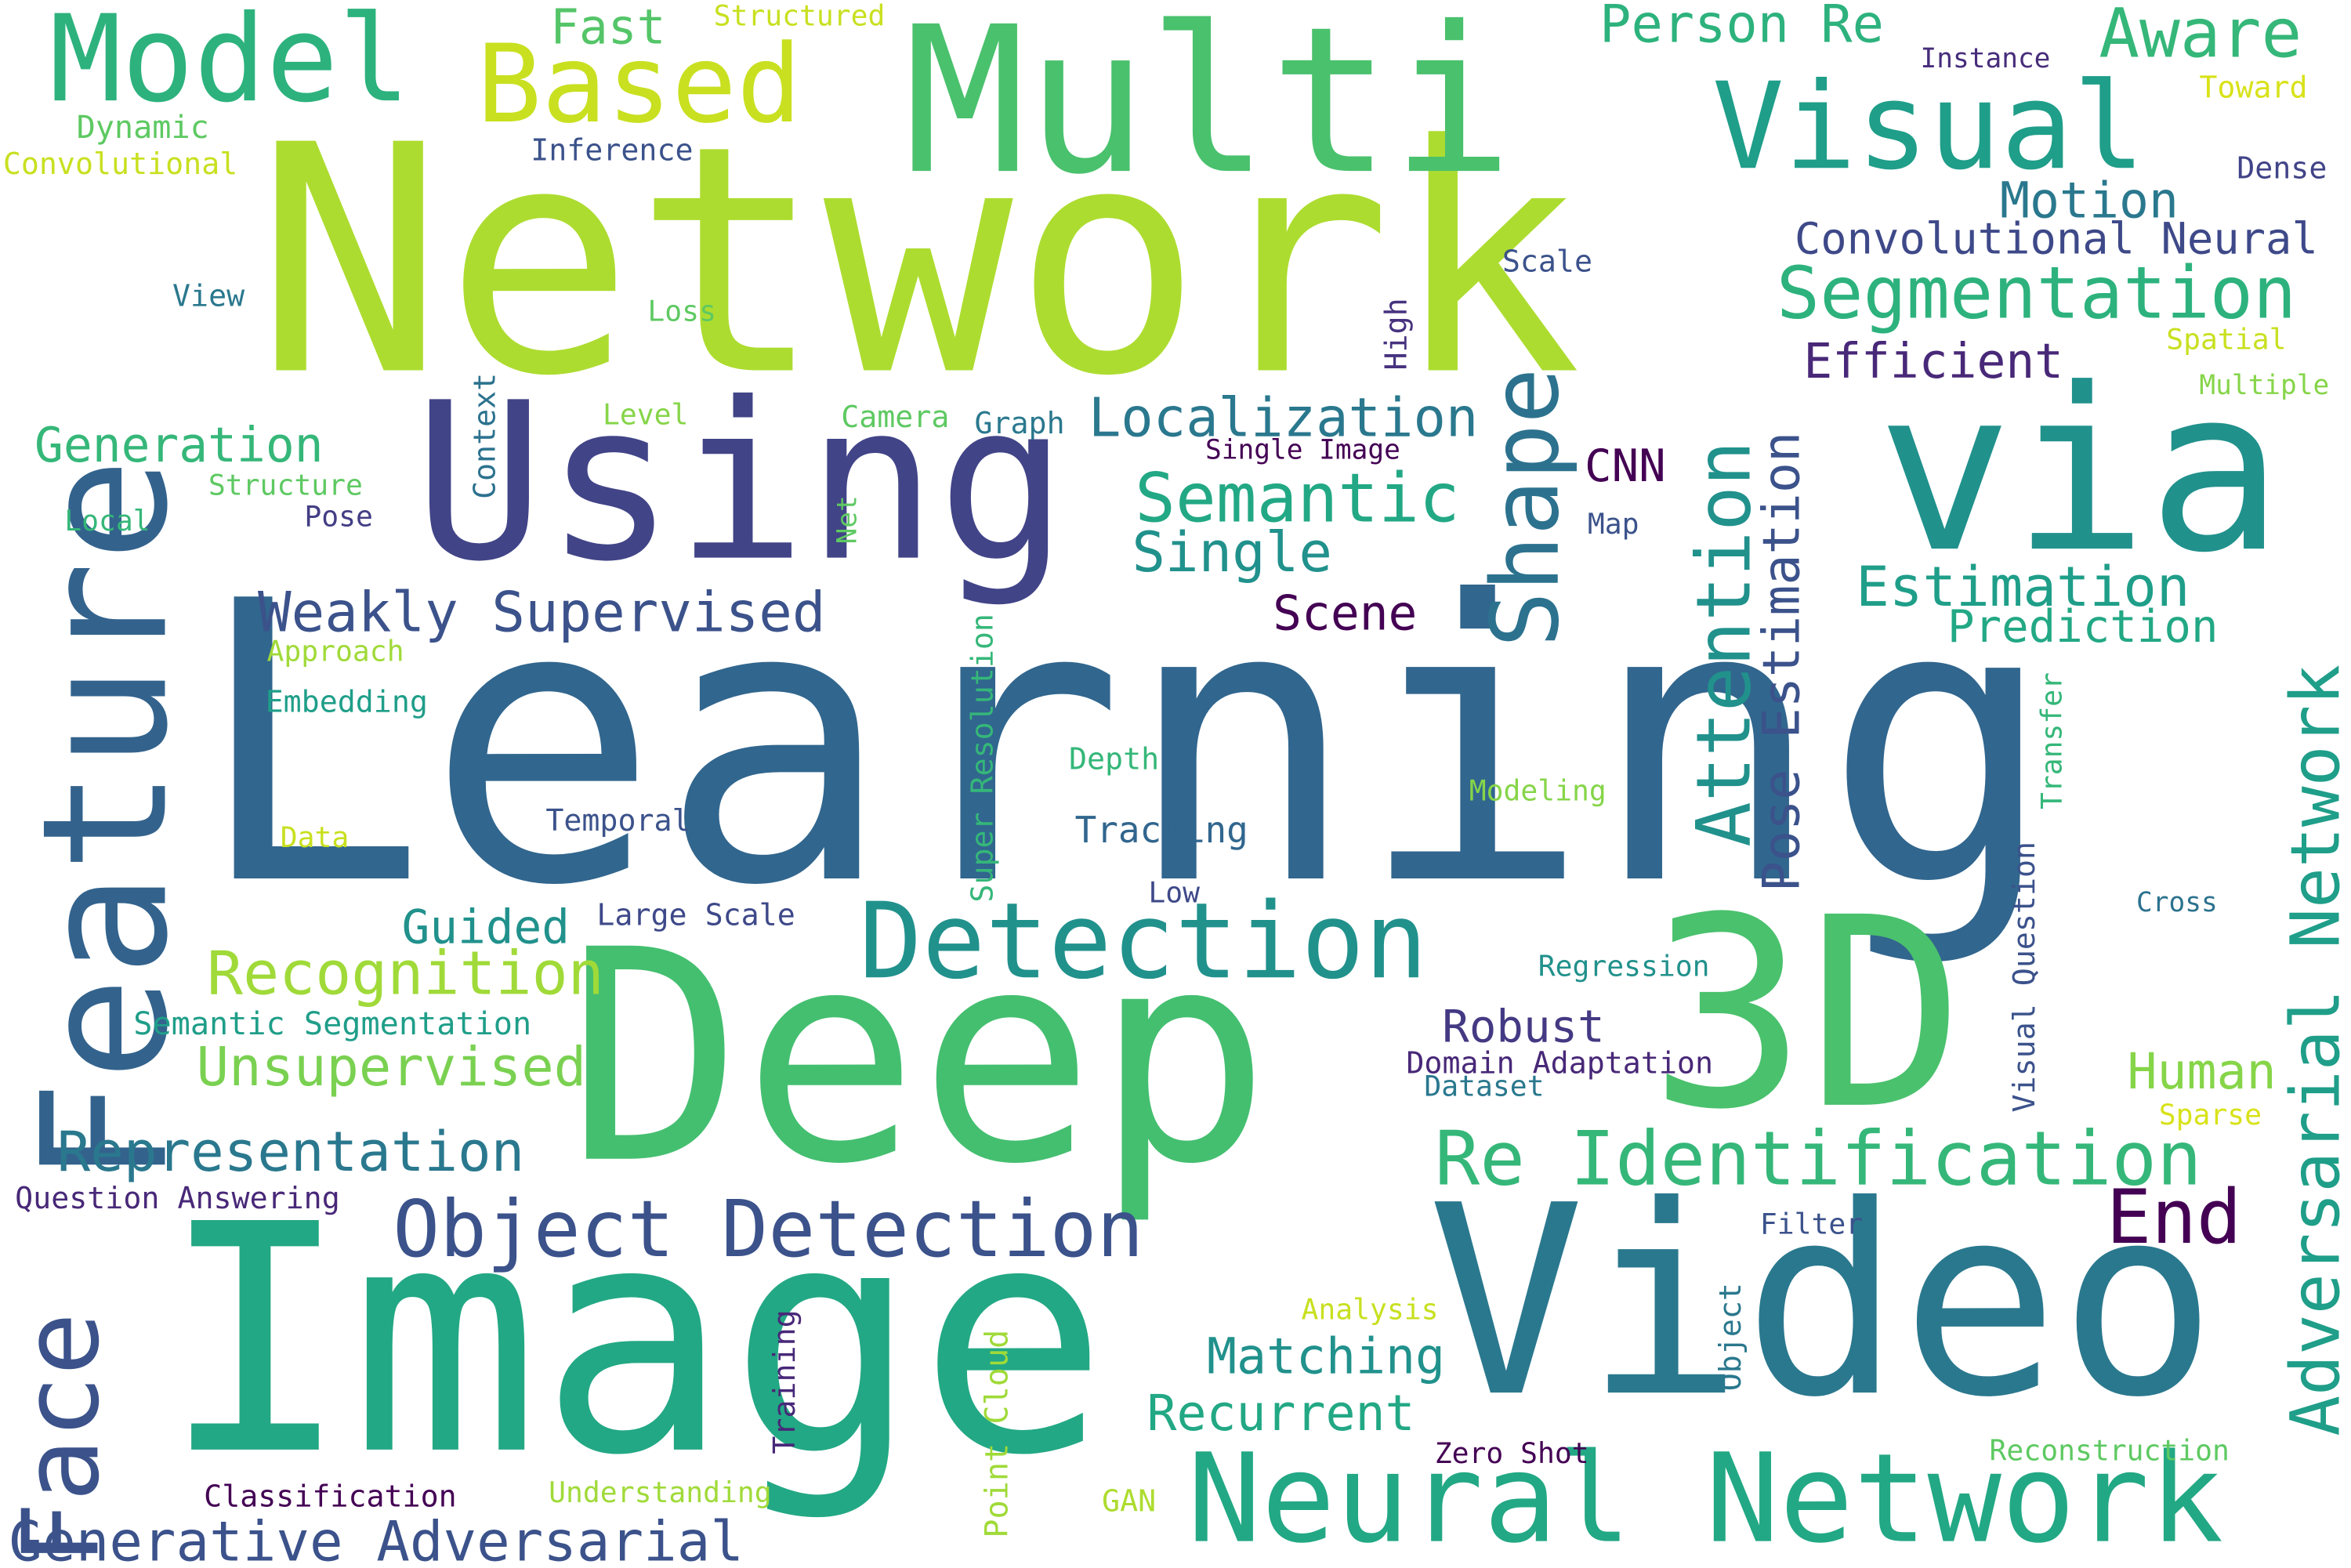 The height and width of the screenshot is (1568, 2351). I want to click on word-dataset: Dataset, so click(1484, 1086).